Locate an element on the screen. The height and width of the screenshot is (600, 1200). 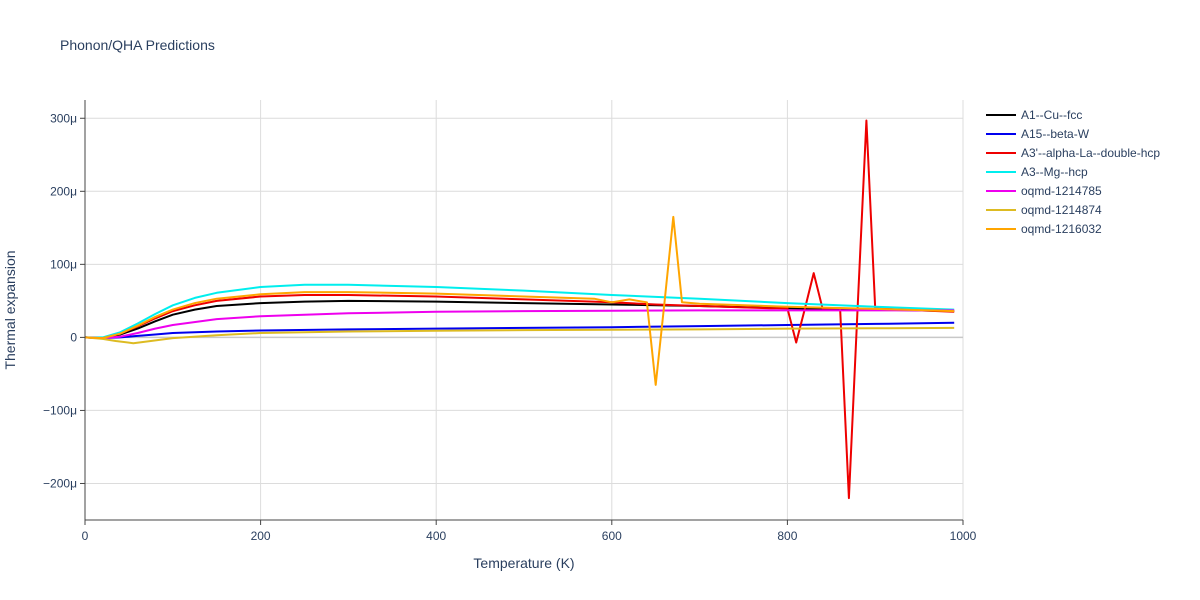
x-tick-label: 800 is located at coordinates (787, 536).